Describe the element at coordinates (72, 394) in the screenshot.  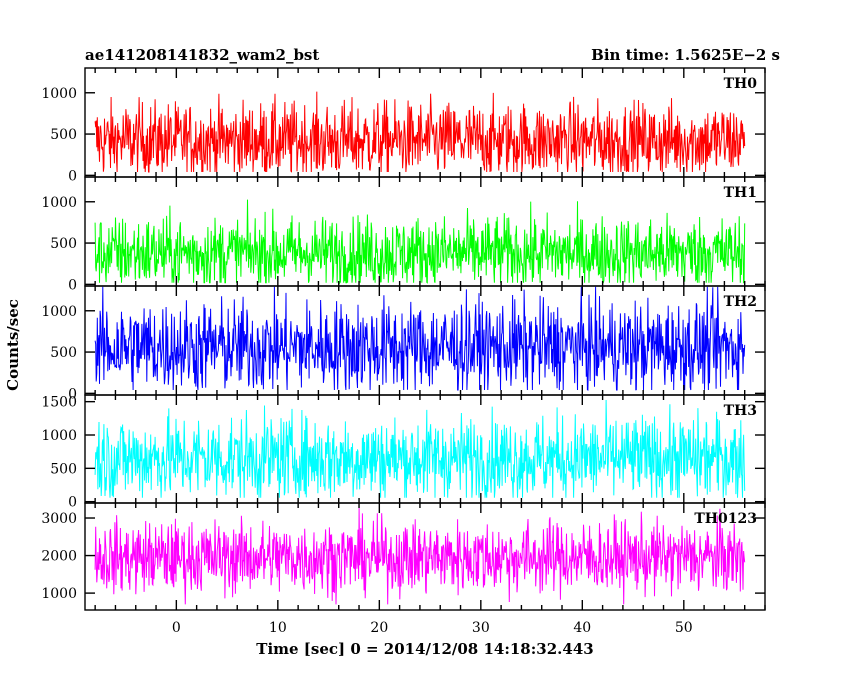
I see `y-tick-label-TH2: 0` at that location.